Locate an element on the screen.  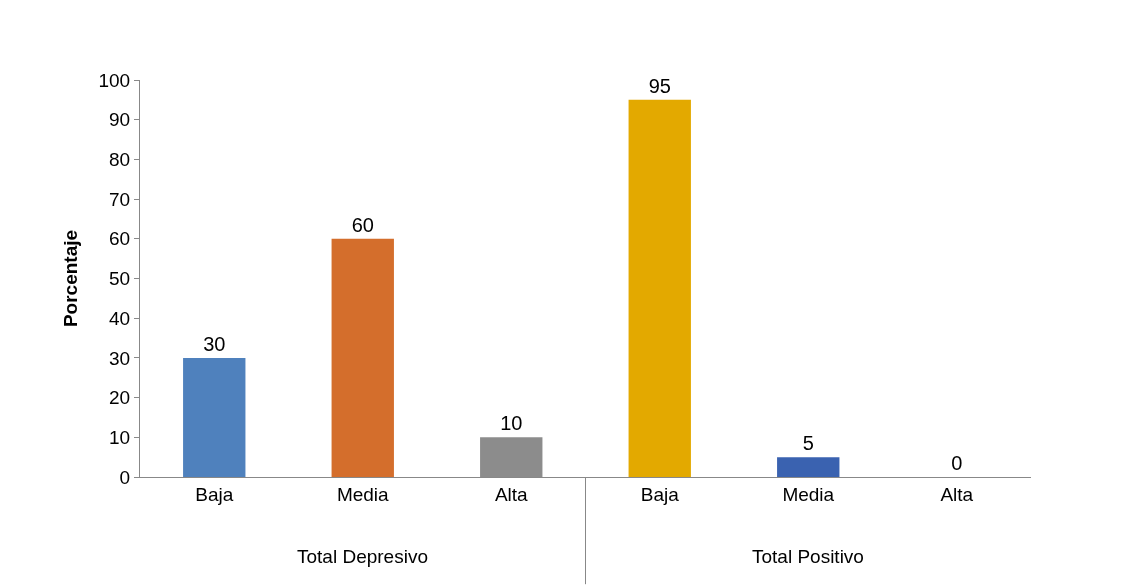
text: Total Positivo is located at coordinates (808, 556).